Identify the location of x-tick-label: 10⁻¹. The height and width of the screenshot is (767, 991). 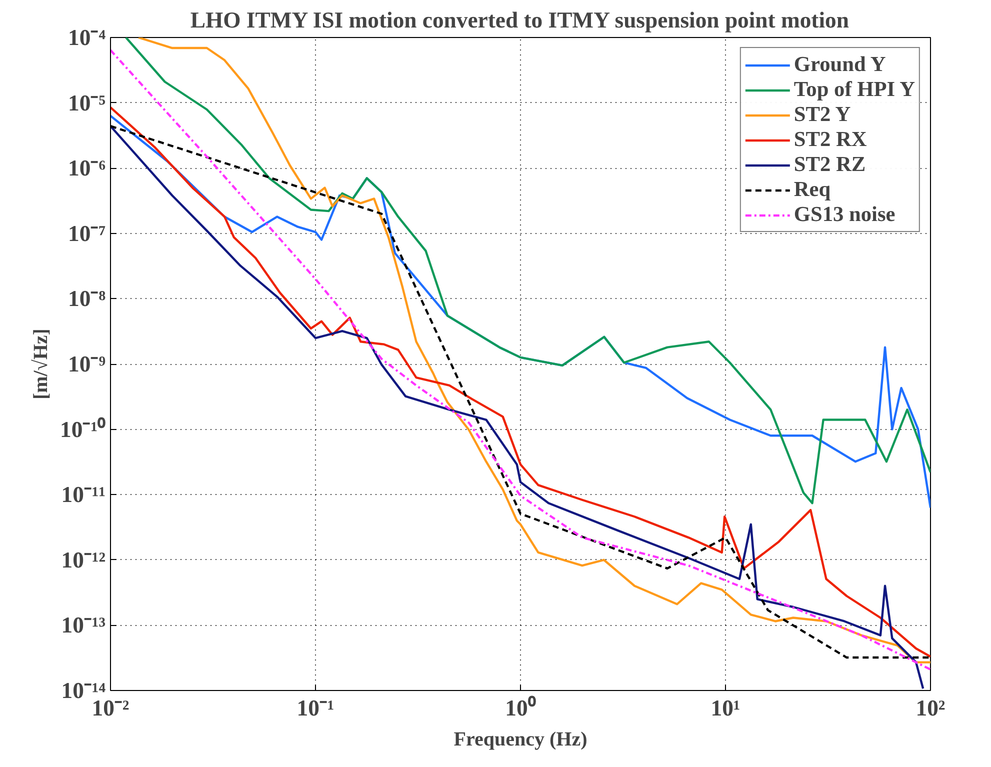
(315, 708).